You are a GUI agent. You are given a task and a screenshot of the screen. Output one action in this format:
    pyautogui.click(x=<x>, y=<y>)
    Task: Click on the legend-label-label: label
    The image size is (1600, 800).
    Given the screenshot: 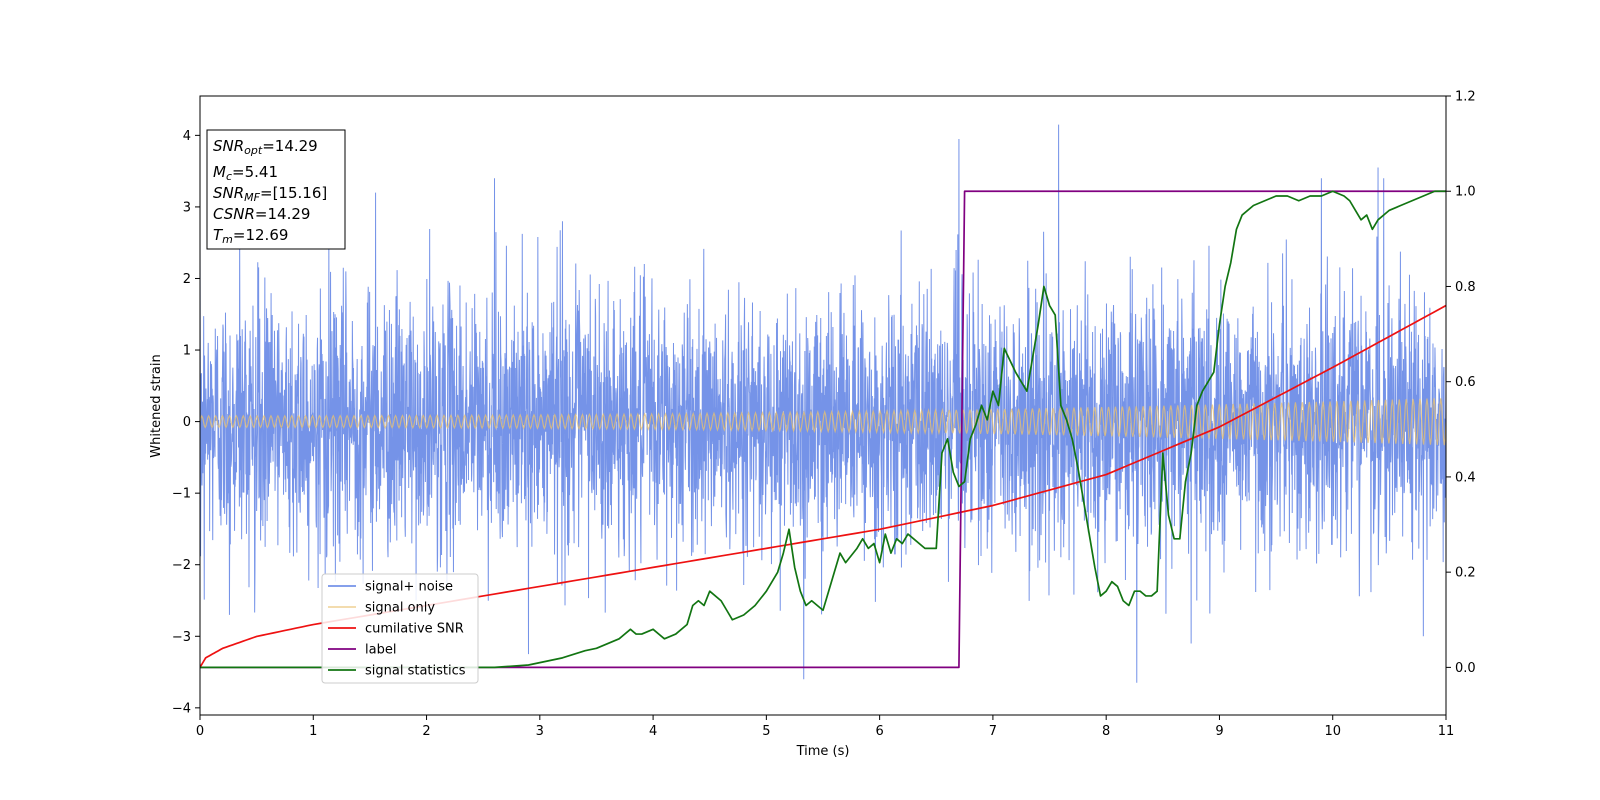 What is the action you would take?
    pyautogui.click(x=380, y=650)
    